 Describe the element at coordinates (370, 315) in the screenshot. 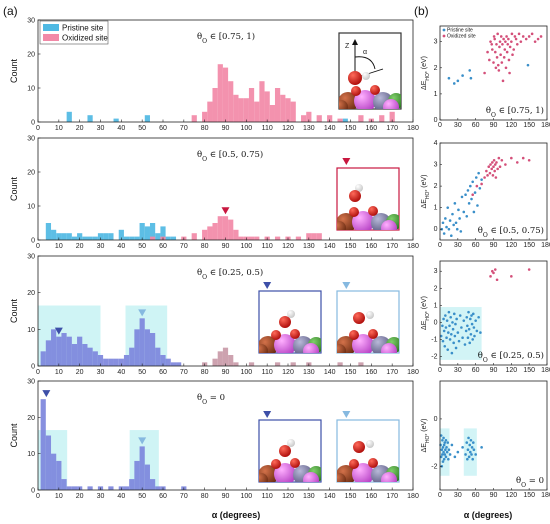

I see `adsorbate-hydrogen-atom` at that location.